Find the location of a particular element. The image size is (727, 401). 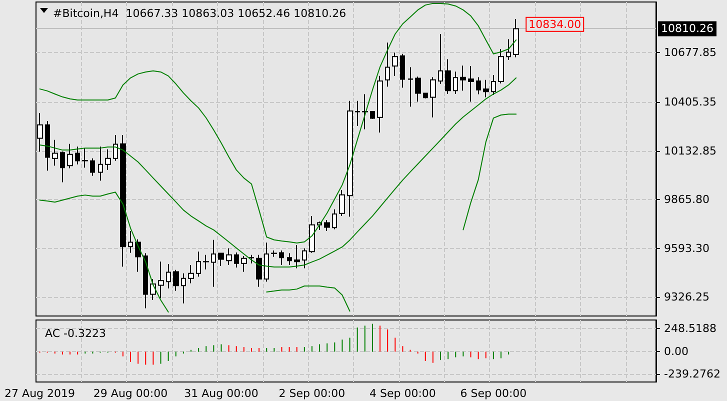

y-tick-label: 0.00 is located at coordinates (676, 351).